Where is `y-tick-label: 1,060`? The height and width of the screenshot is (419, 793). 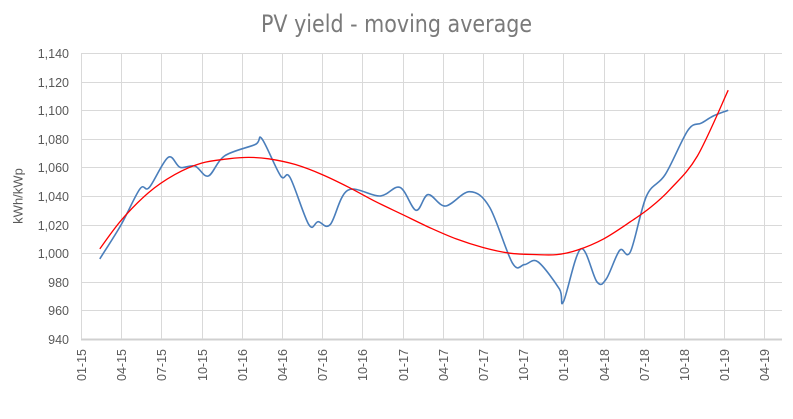 y-tick-label: 1,060 is located at coordinates (53, 168).